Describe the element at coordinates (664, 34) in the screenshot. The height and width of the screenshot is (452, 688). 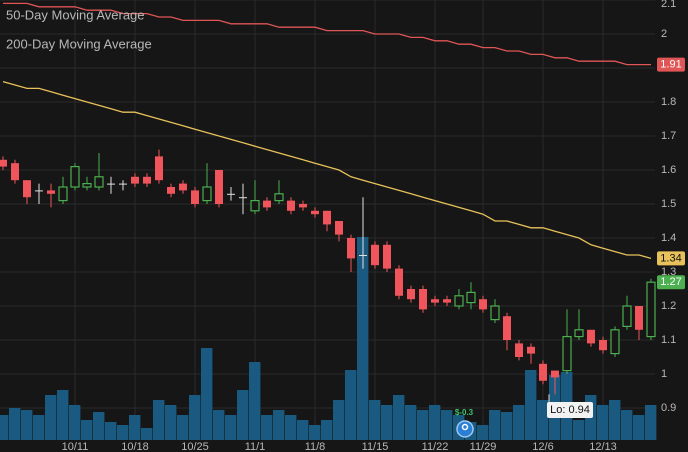
I see `y-tick-label: 2` at that location.